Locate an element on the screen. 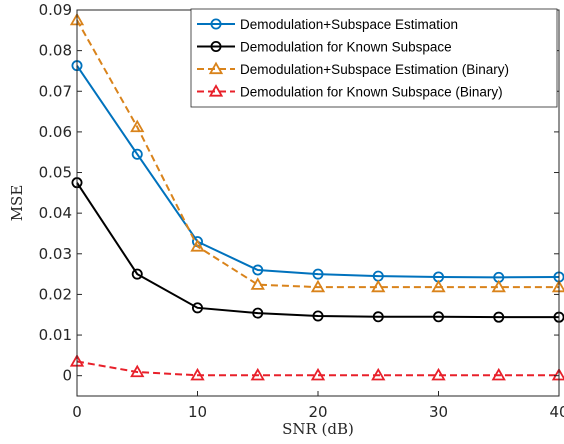  y-tick-label: 0 is located at coordinates (67, 376).